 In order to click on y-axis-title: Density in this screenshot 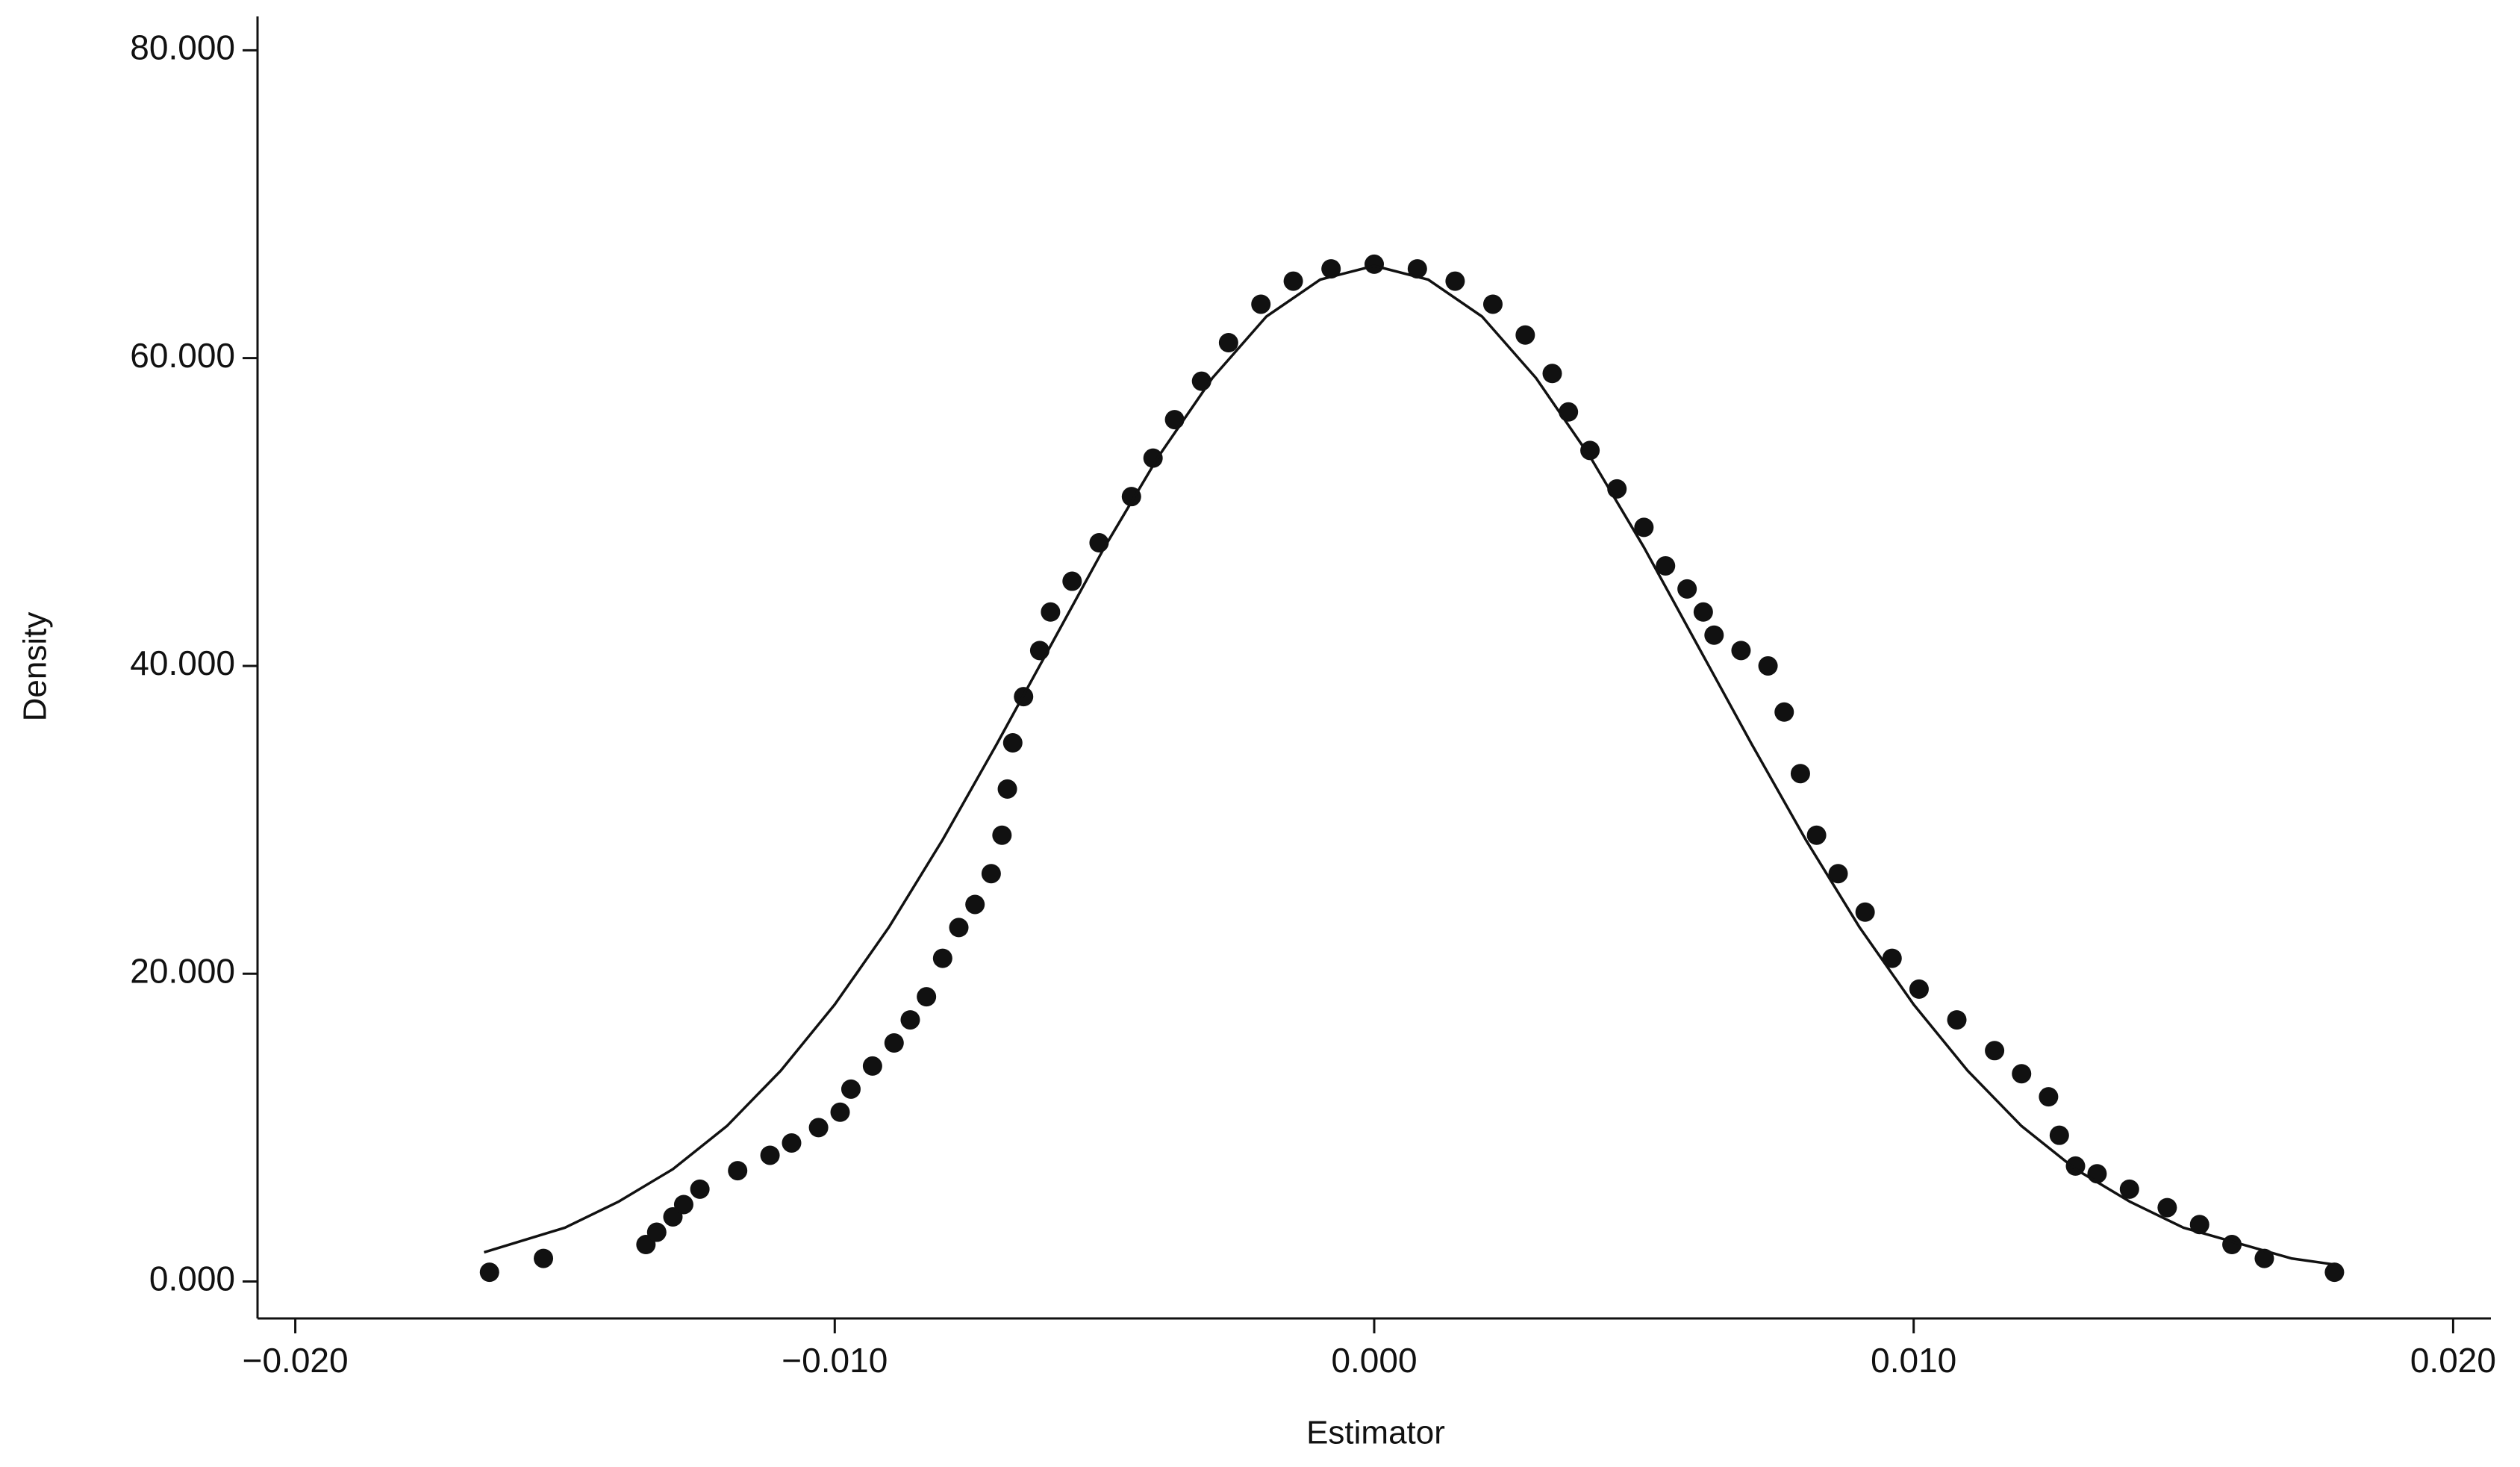, I will do `click(35, 667)`.